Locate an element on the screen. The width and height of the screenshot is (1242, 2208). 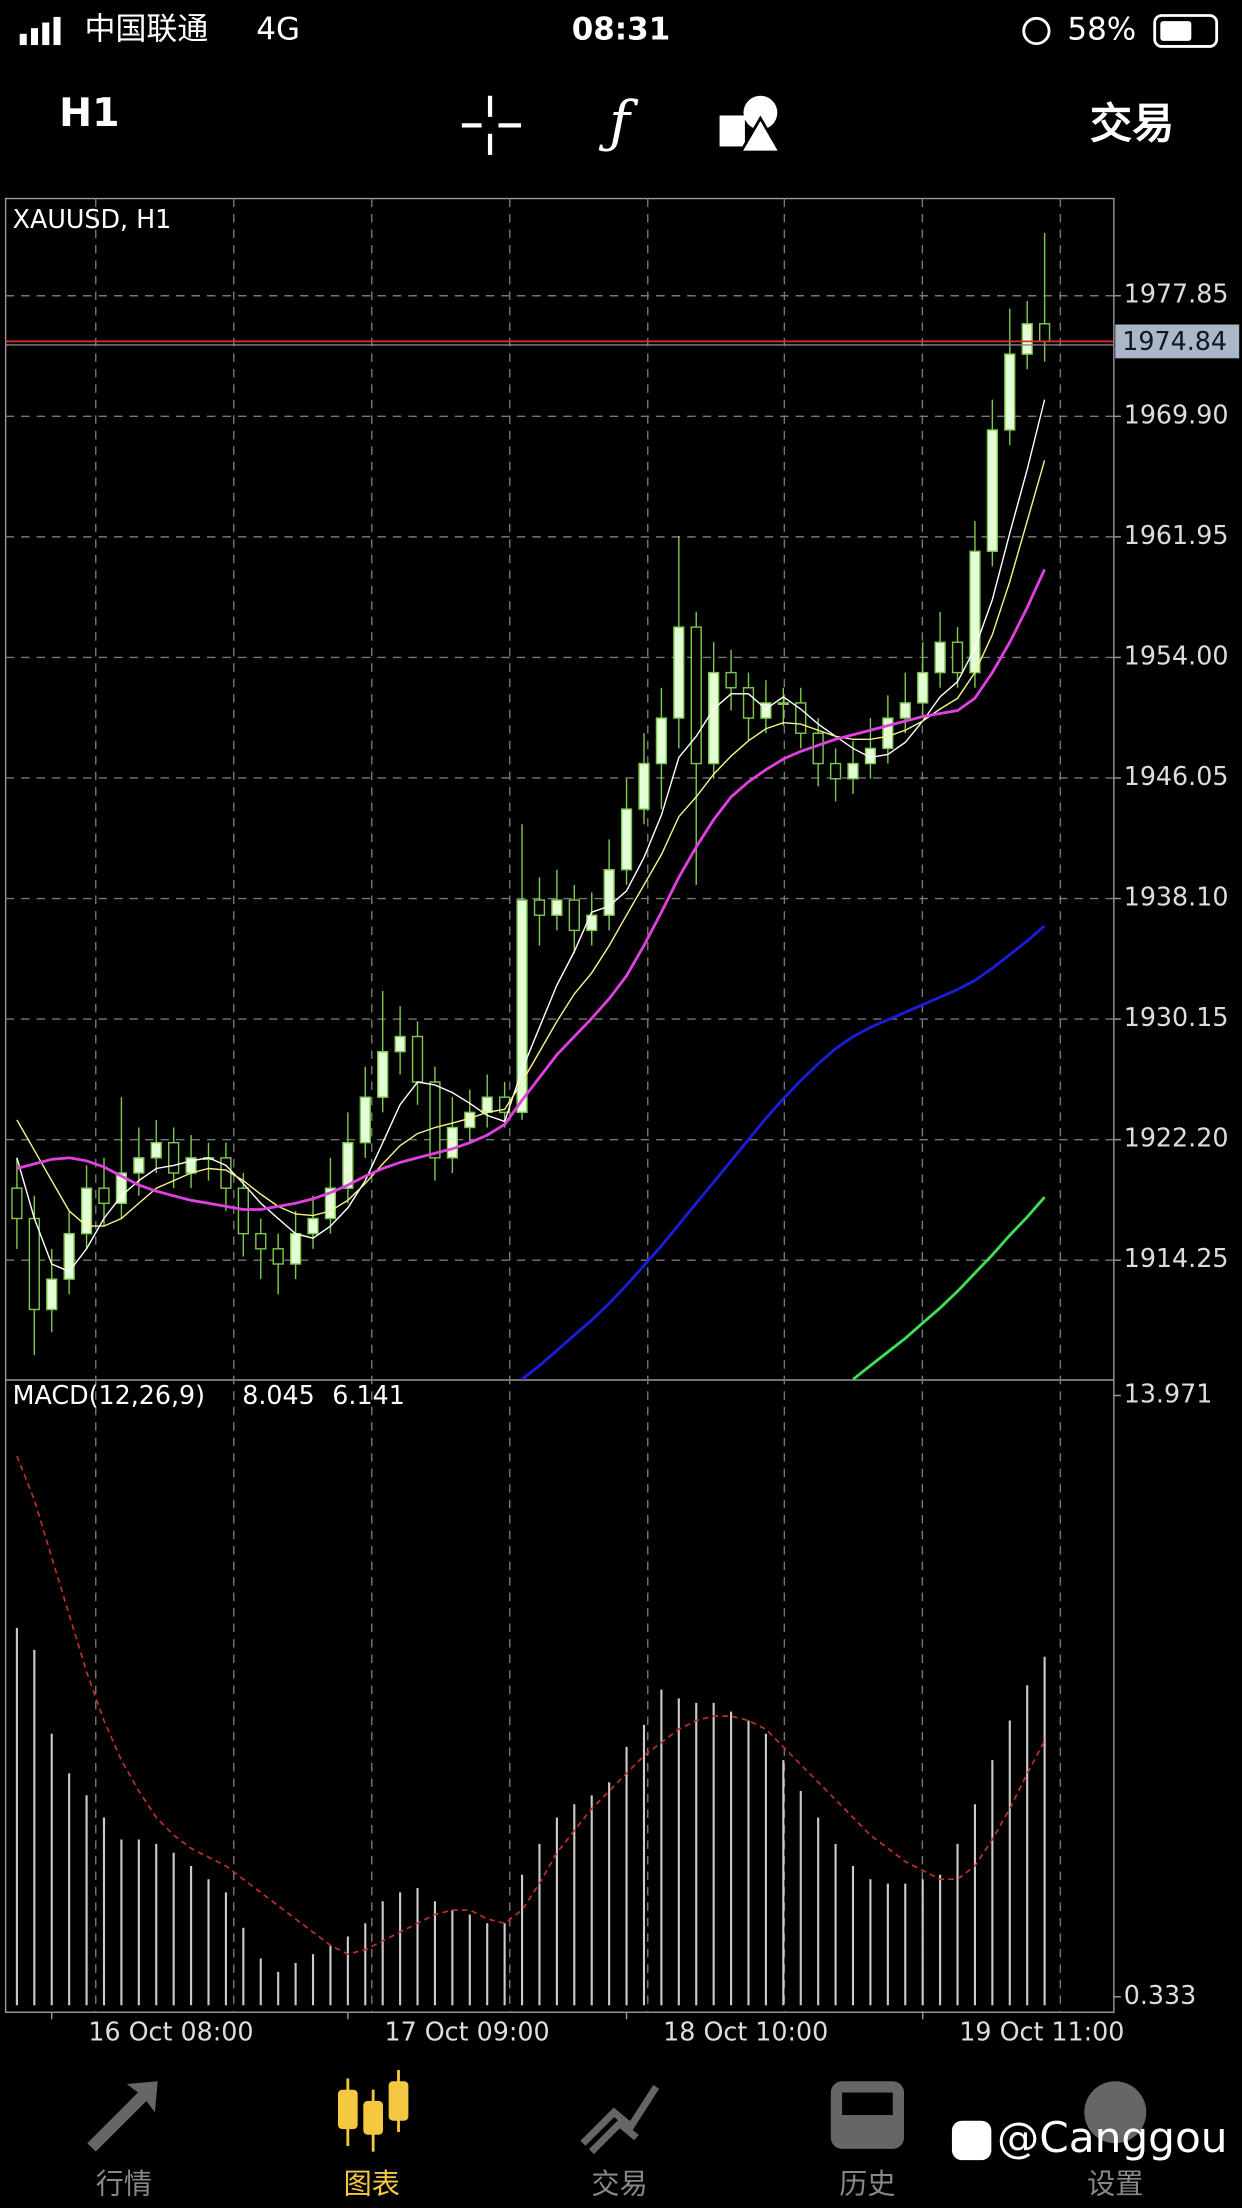
macd-y-tick-label: 0.333 is located at coordinates (1160, 1995).